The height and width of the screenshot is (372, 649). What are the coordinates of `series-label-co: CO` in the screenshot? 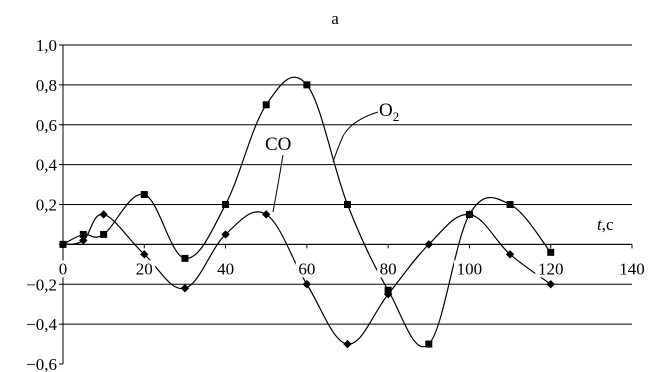 It's located at (278, 144).